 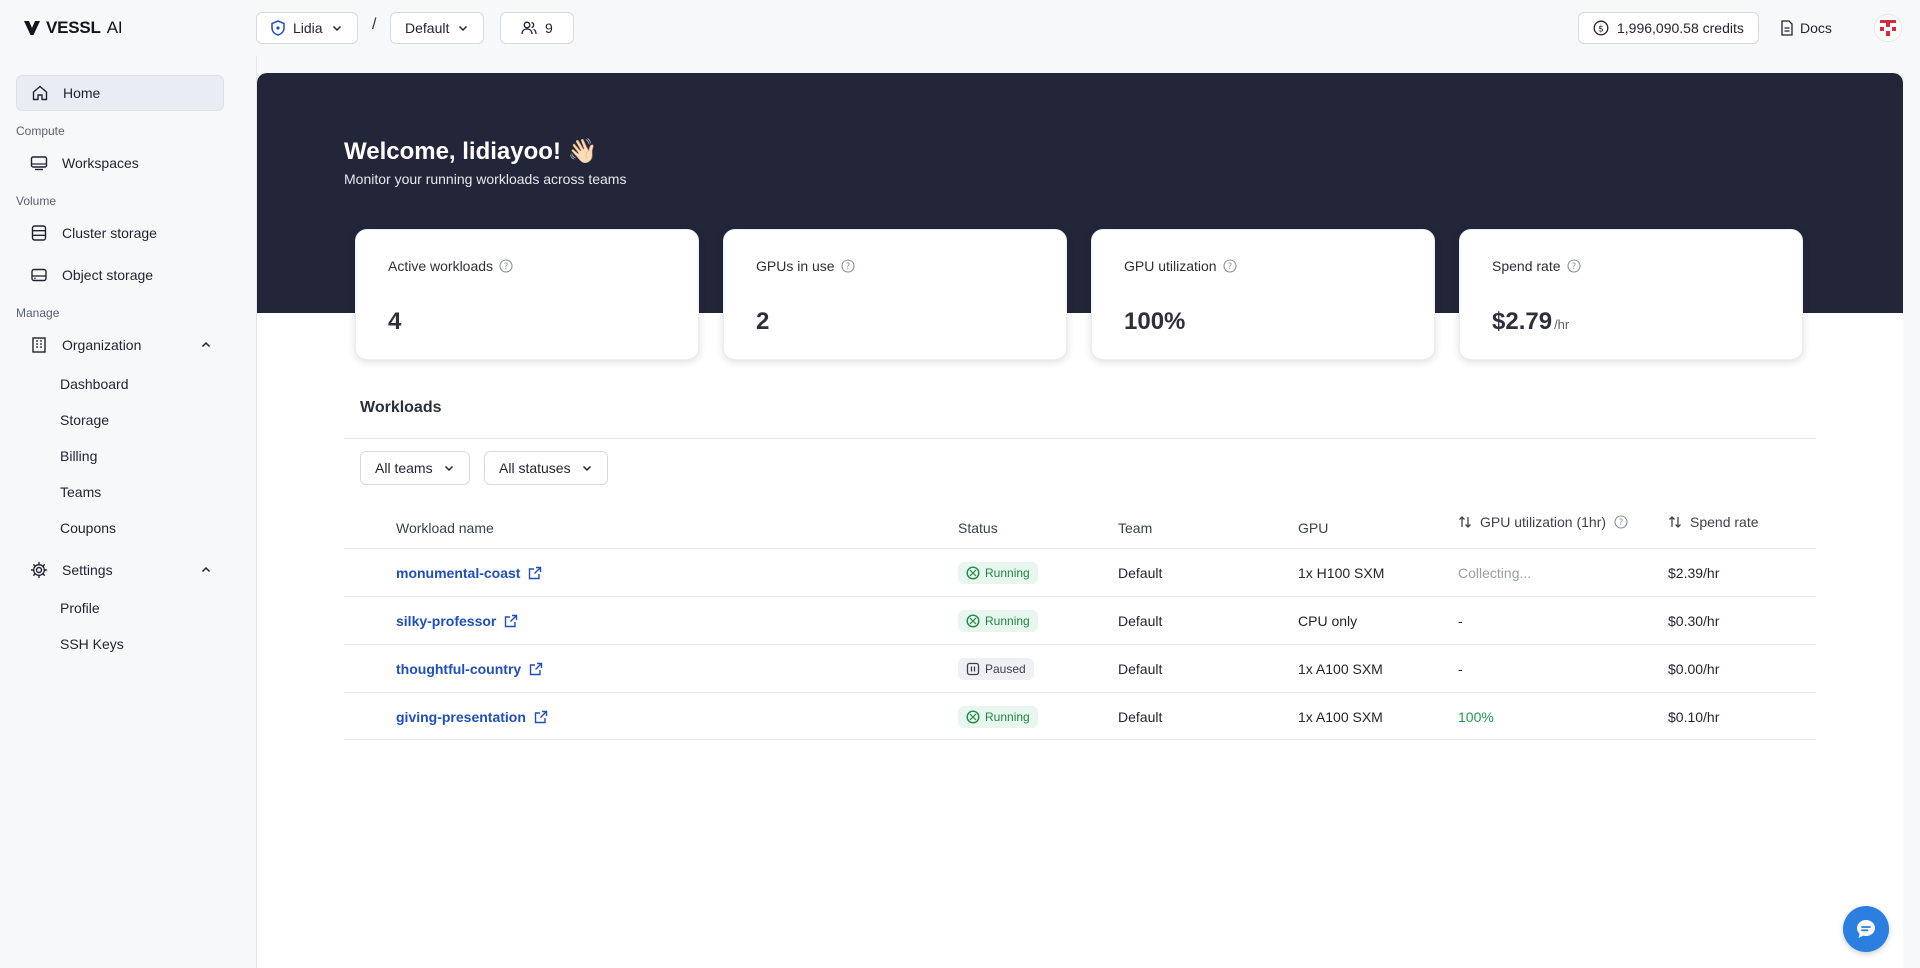 I want to click on stat-value: $2.79/hr, so click(x=1530, y=322).